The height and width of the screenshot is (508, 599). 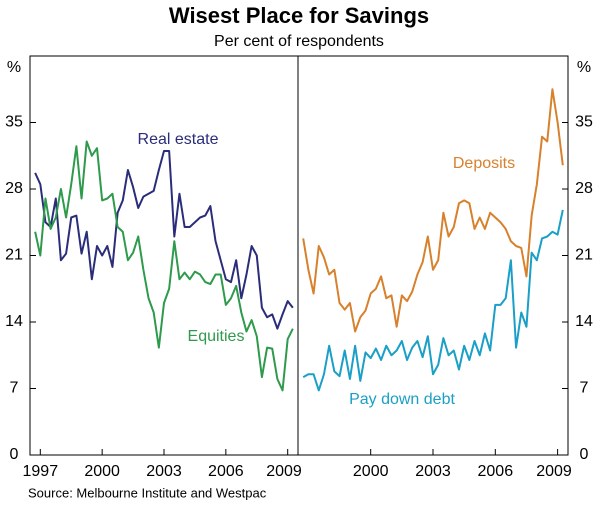 I want to click on series-label: Pay down debt, so click(x=402, y=399).